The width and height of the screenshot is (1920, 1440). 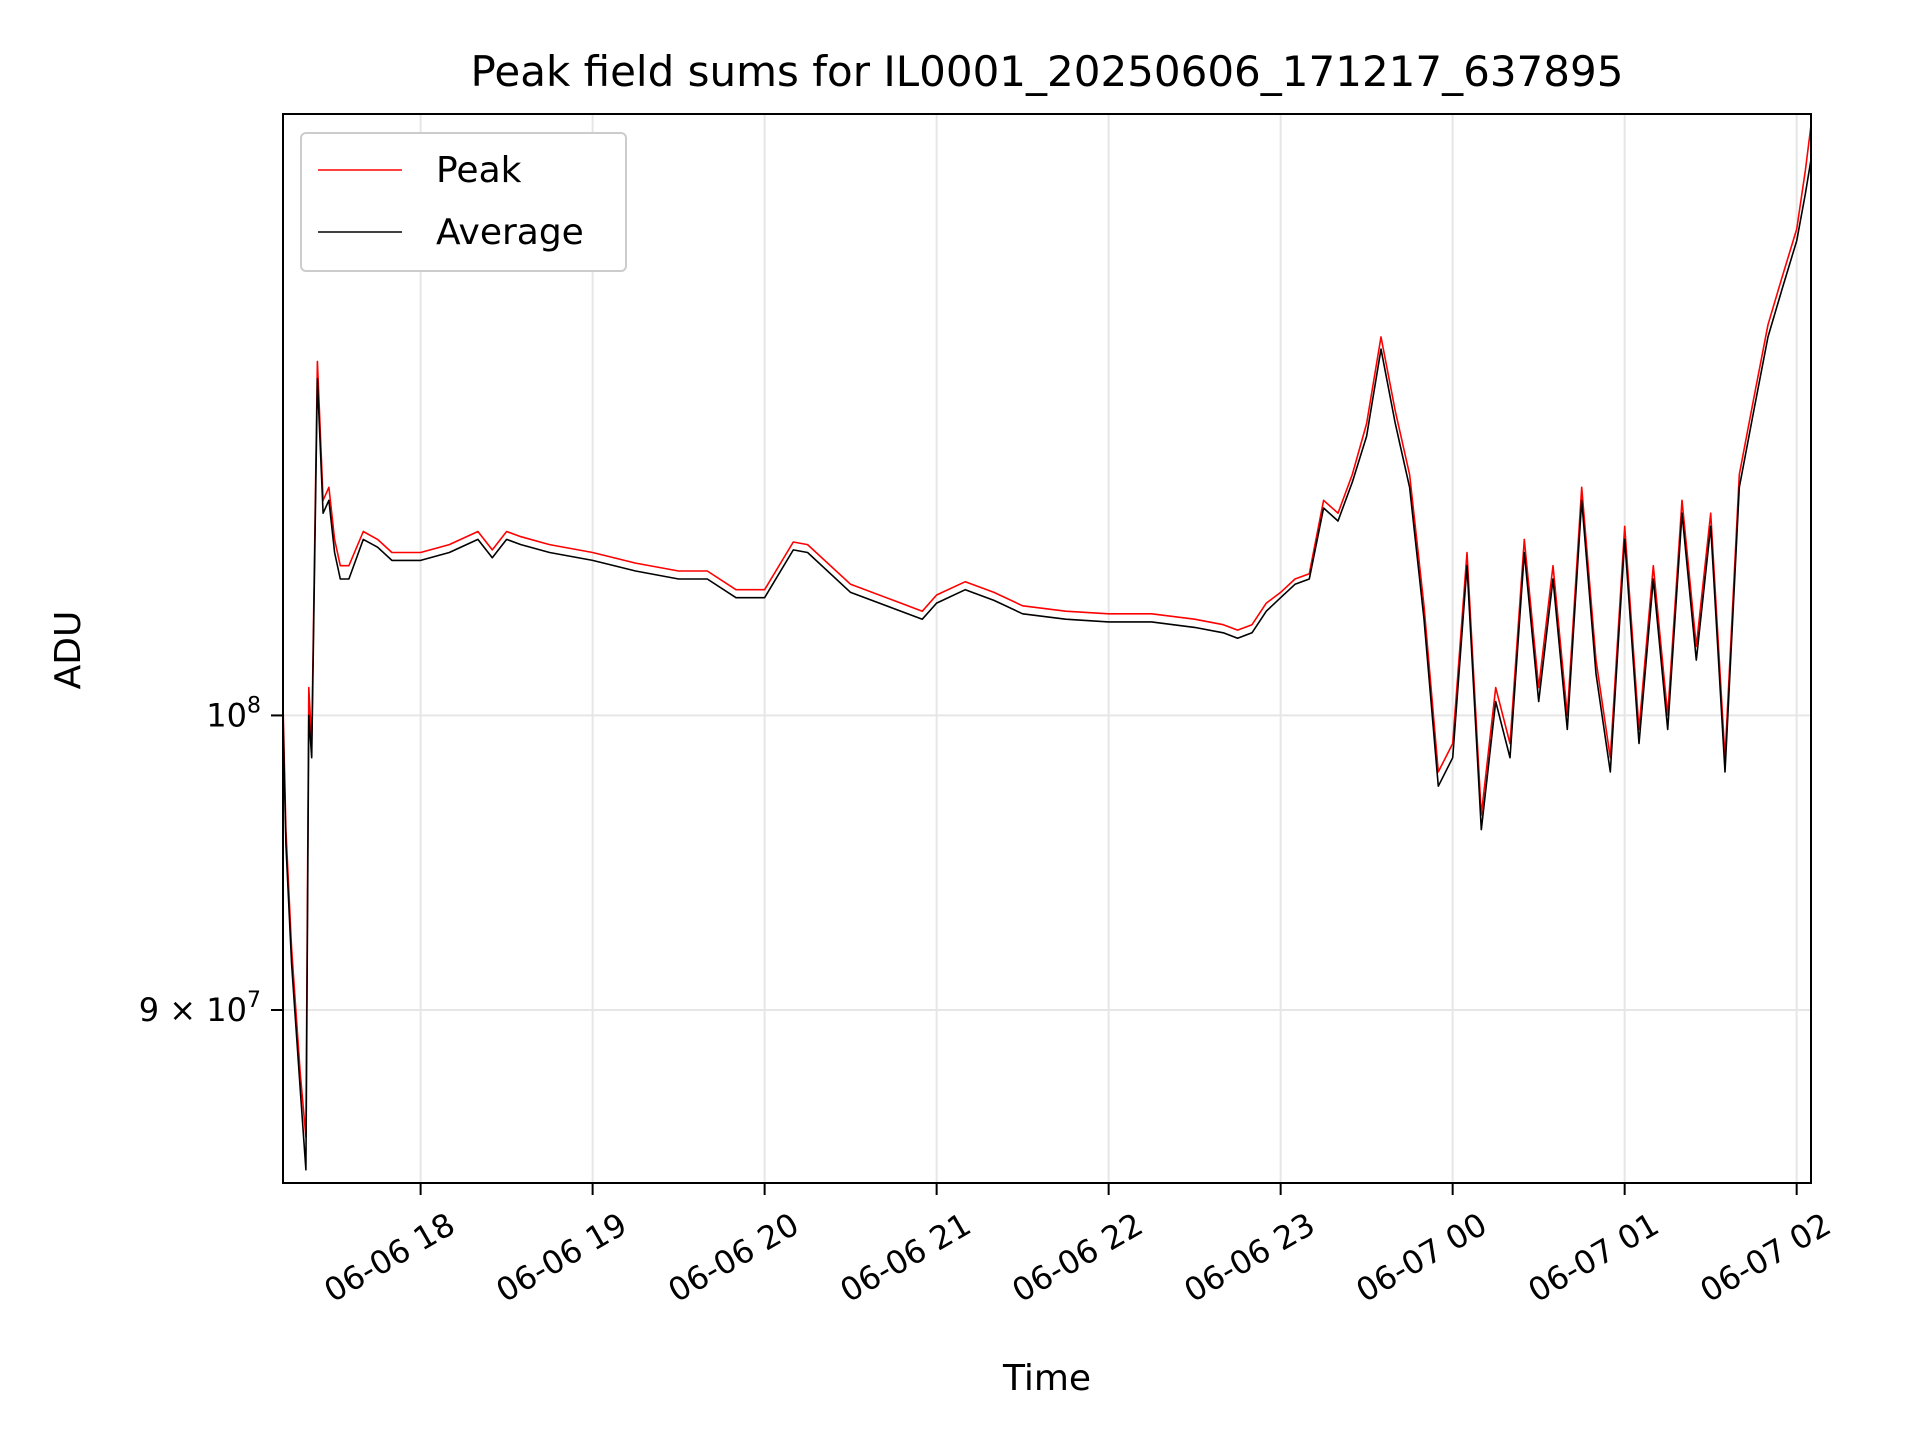 I want to click on legend-box, so click(x=463, y=202).